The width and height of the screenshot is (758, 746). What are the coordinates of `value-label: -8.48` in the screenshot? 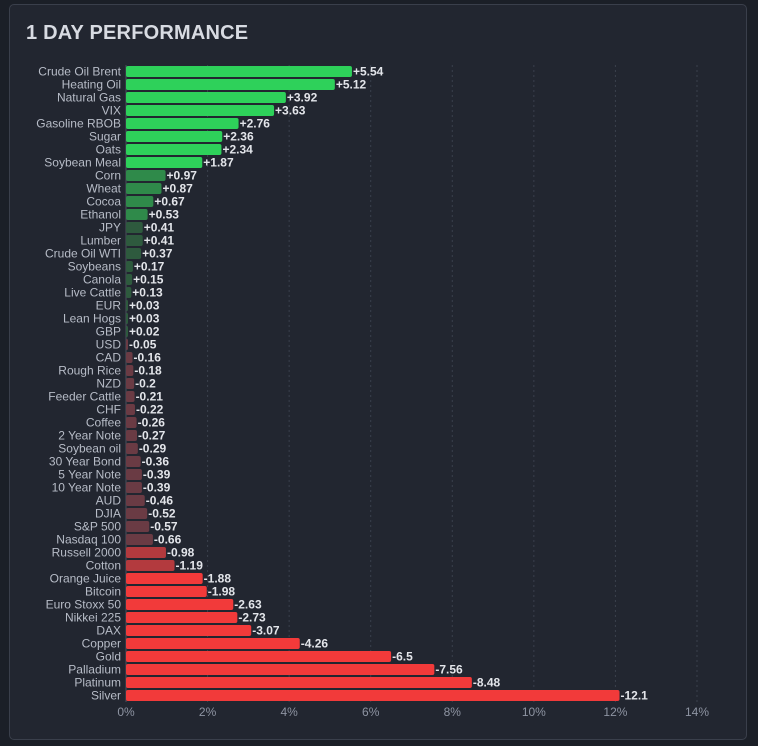 It's located at (487, 683).